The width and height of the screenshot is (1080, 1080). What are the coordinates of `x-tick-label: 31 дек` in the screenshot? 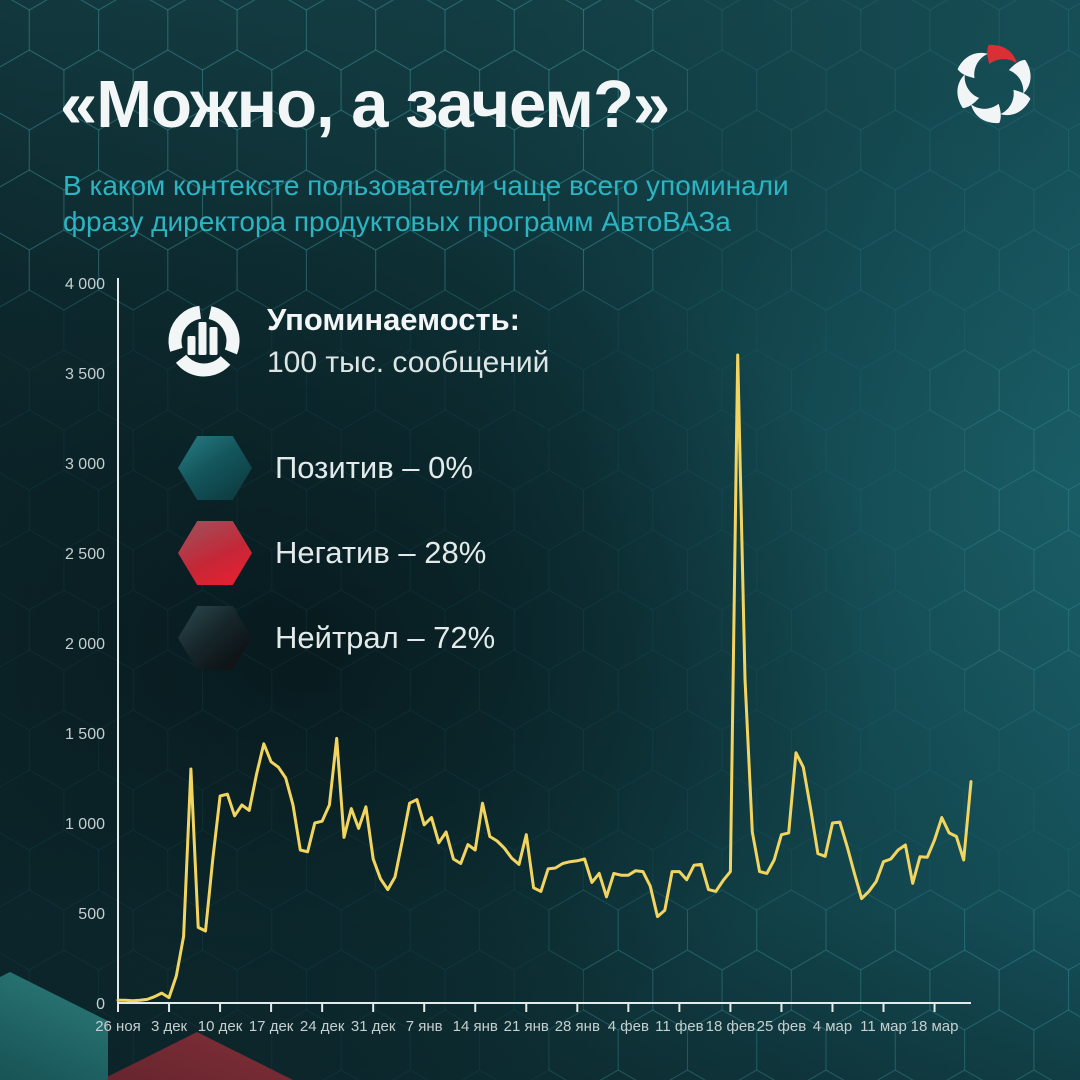 It's located at (373, 1026).